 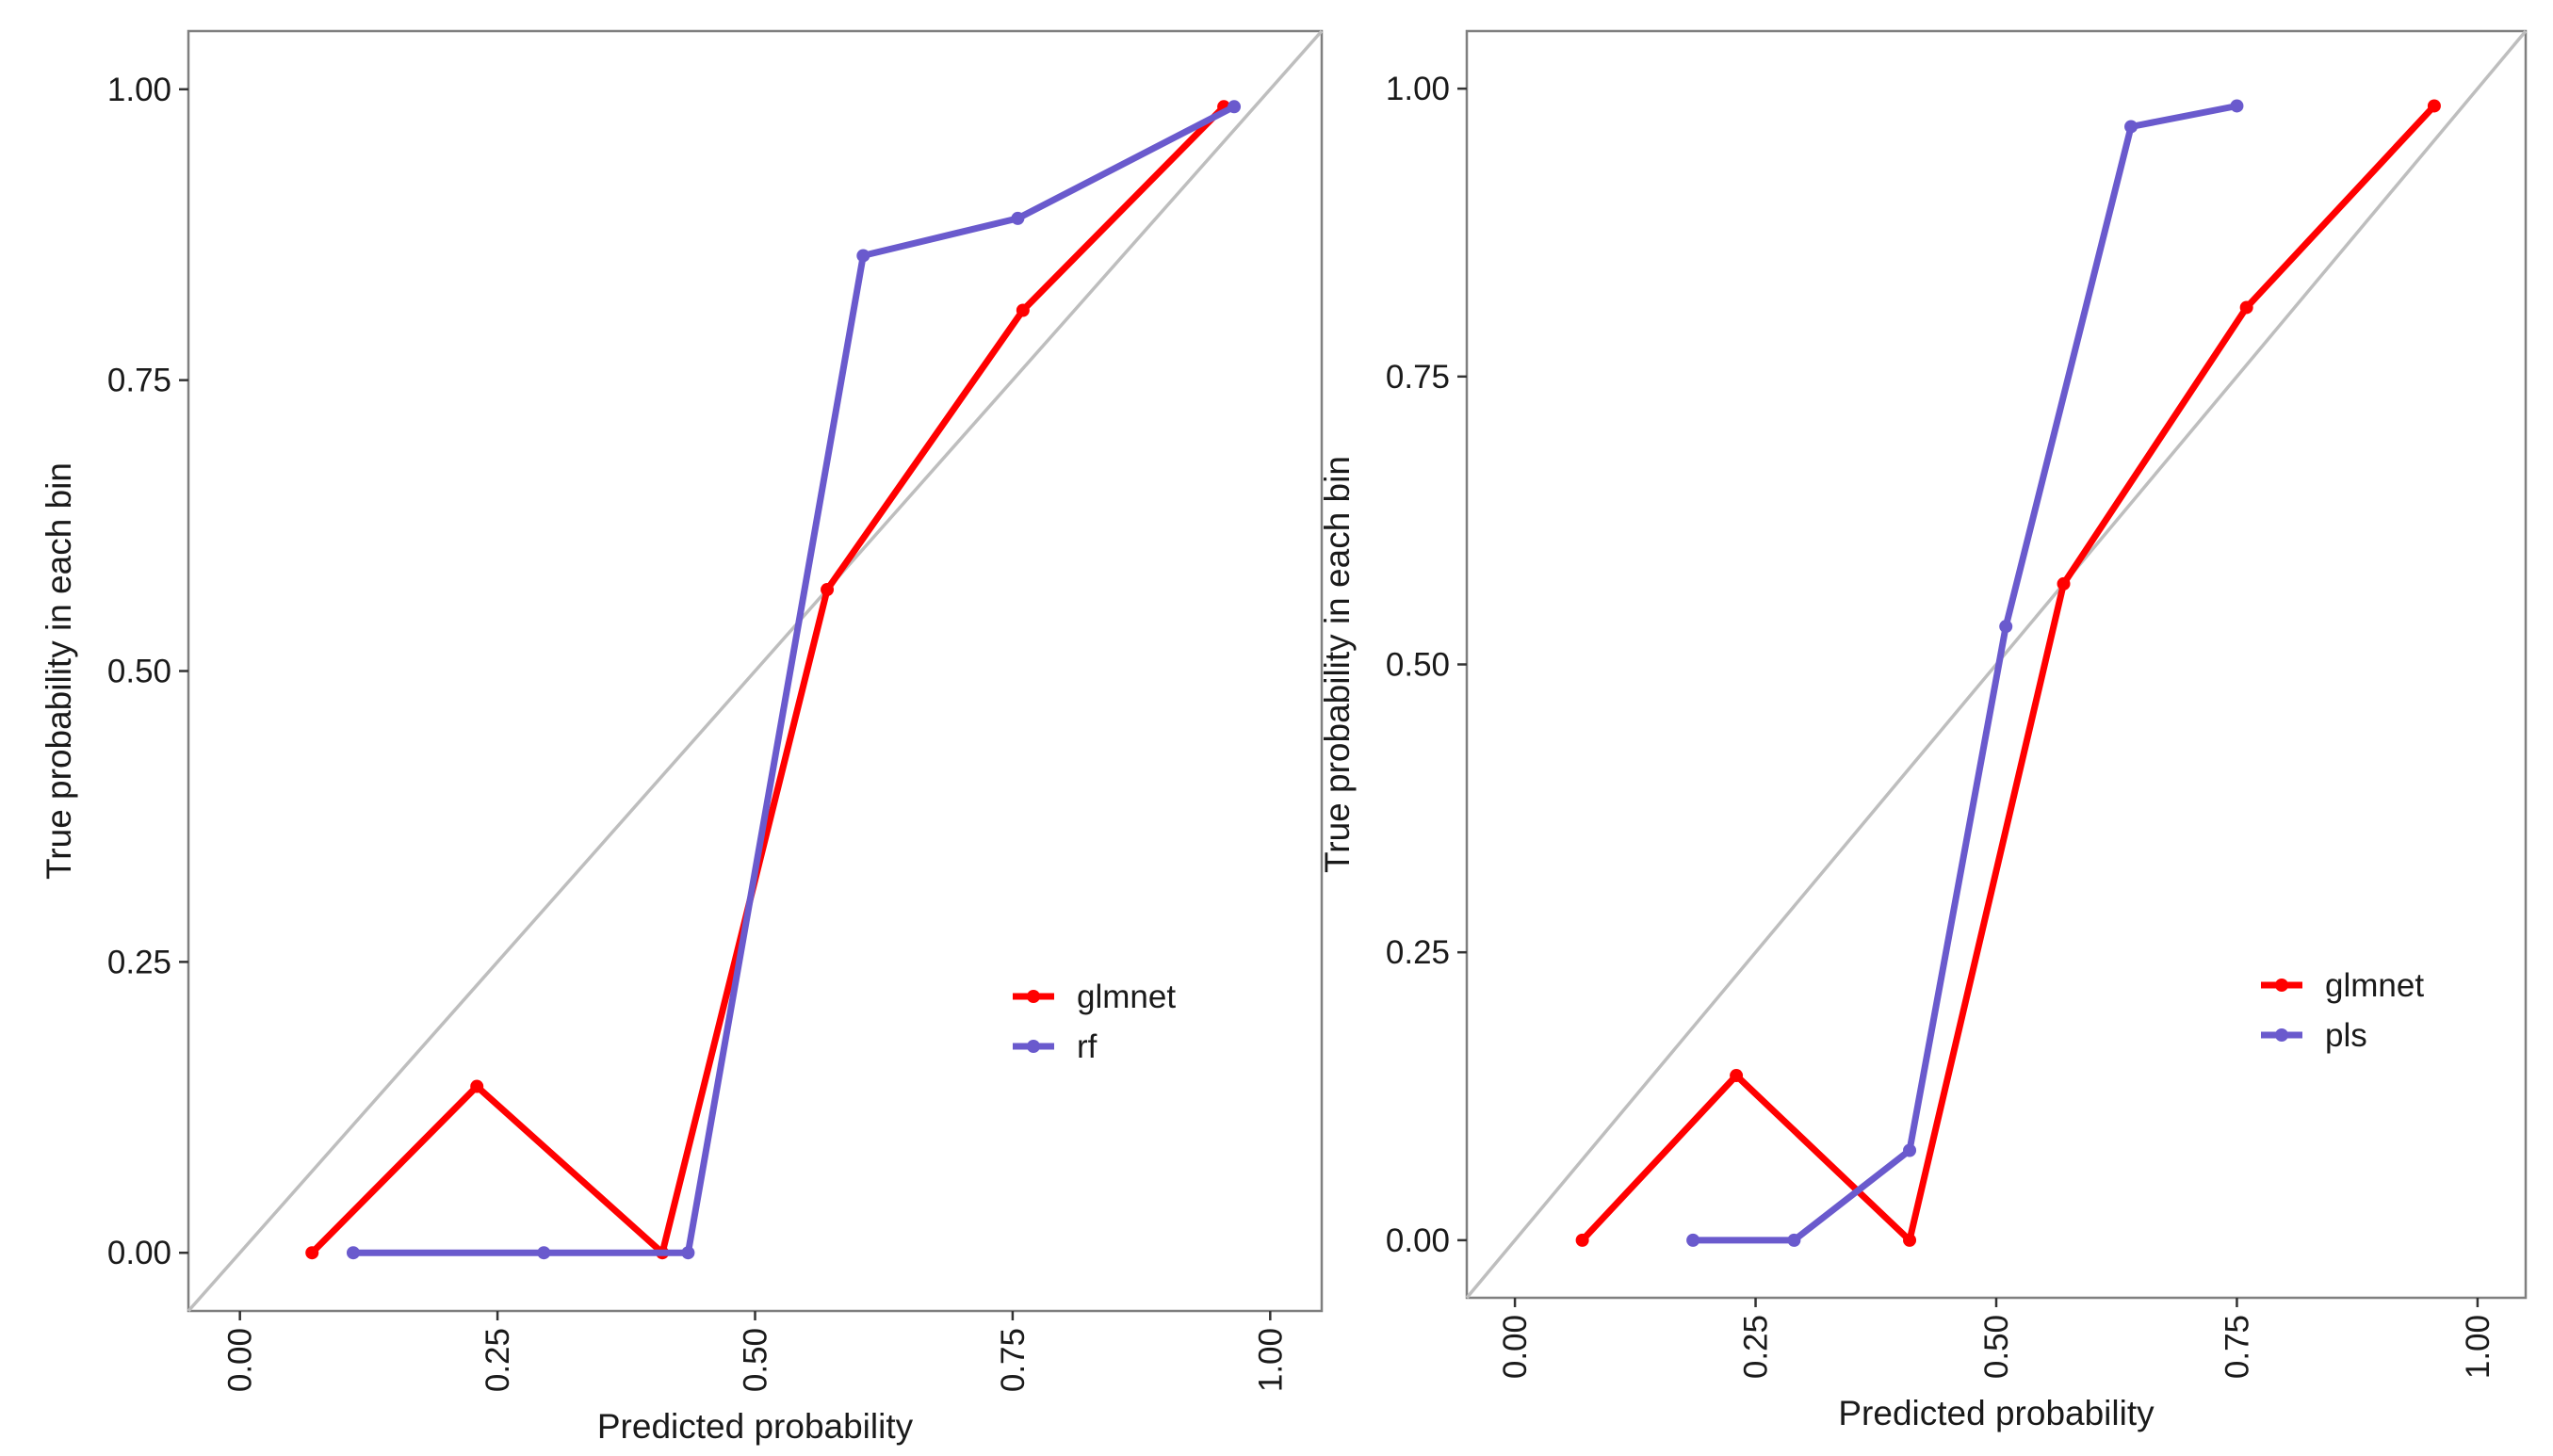 I want to click on legend-label-rf: rf, so click(x=1087, y=1046).